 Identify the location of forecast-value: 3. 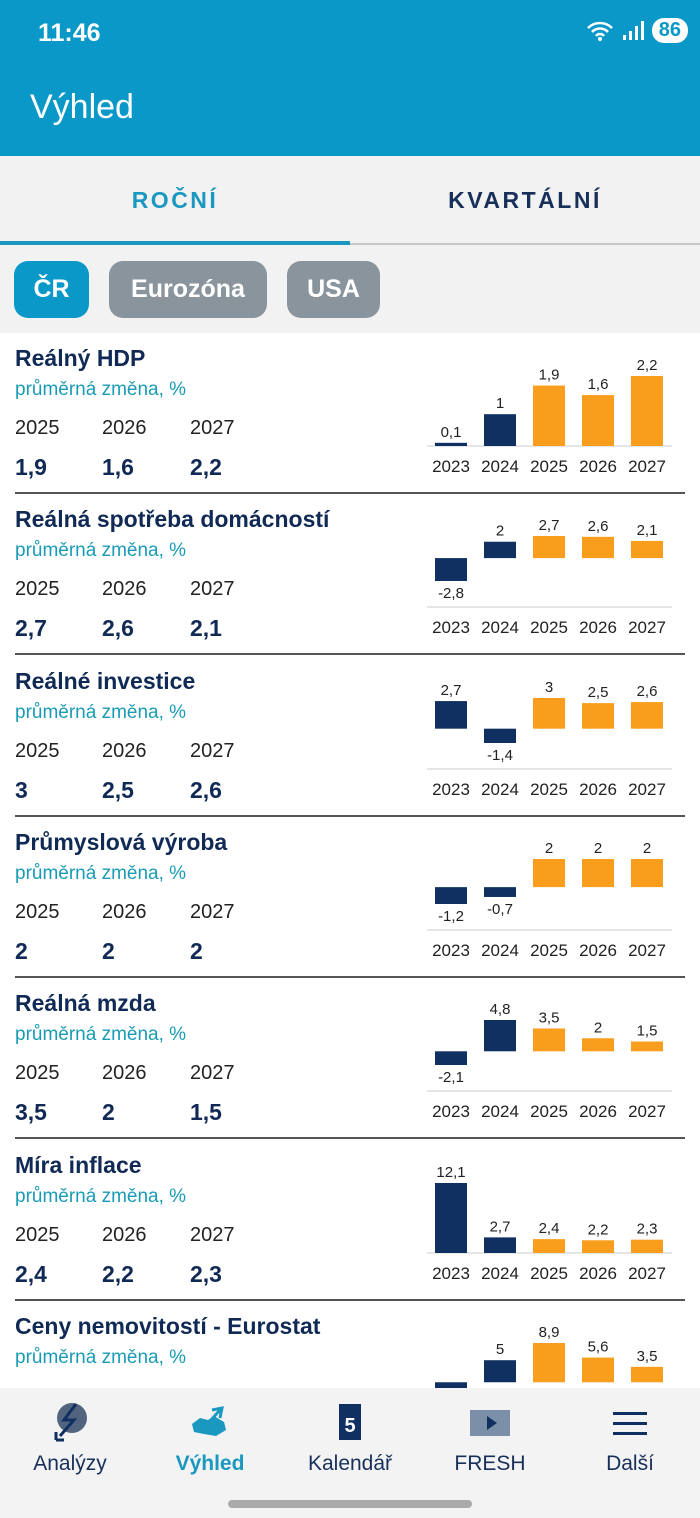
(21, 789).